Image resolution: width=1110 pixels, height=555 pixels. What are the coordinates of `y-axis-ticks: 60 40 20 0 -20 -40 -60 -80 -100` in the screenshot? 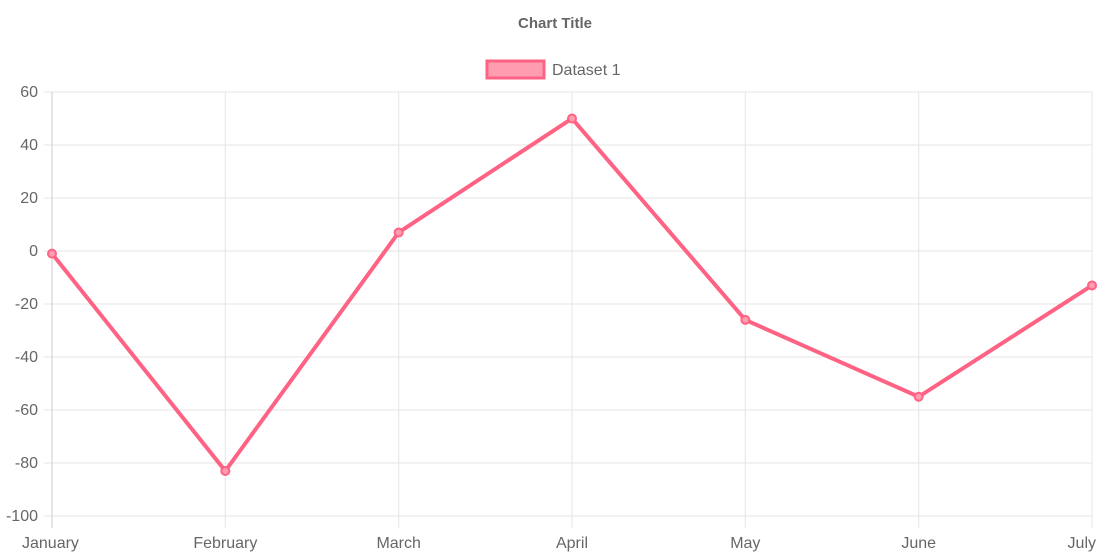 It's located at (22, 304).